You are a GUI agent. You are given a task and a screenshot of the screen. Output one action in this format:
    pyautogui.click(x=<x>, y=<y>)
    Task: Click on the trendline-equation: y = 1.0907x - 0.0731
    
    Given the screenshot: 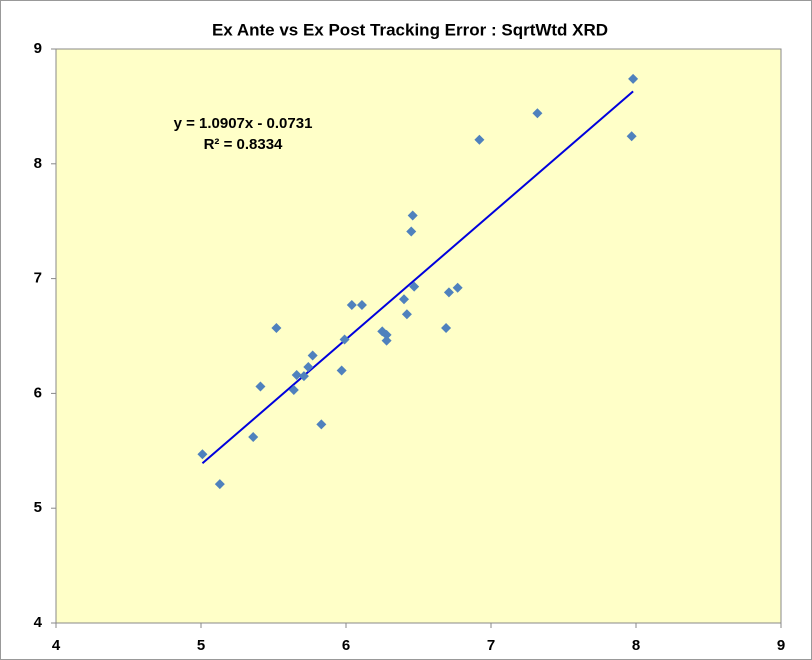 What is the action you would take?
    pyautogui.click(x=243, y=123)
    